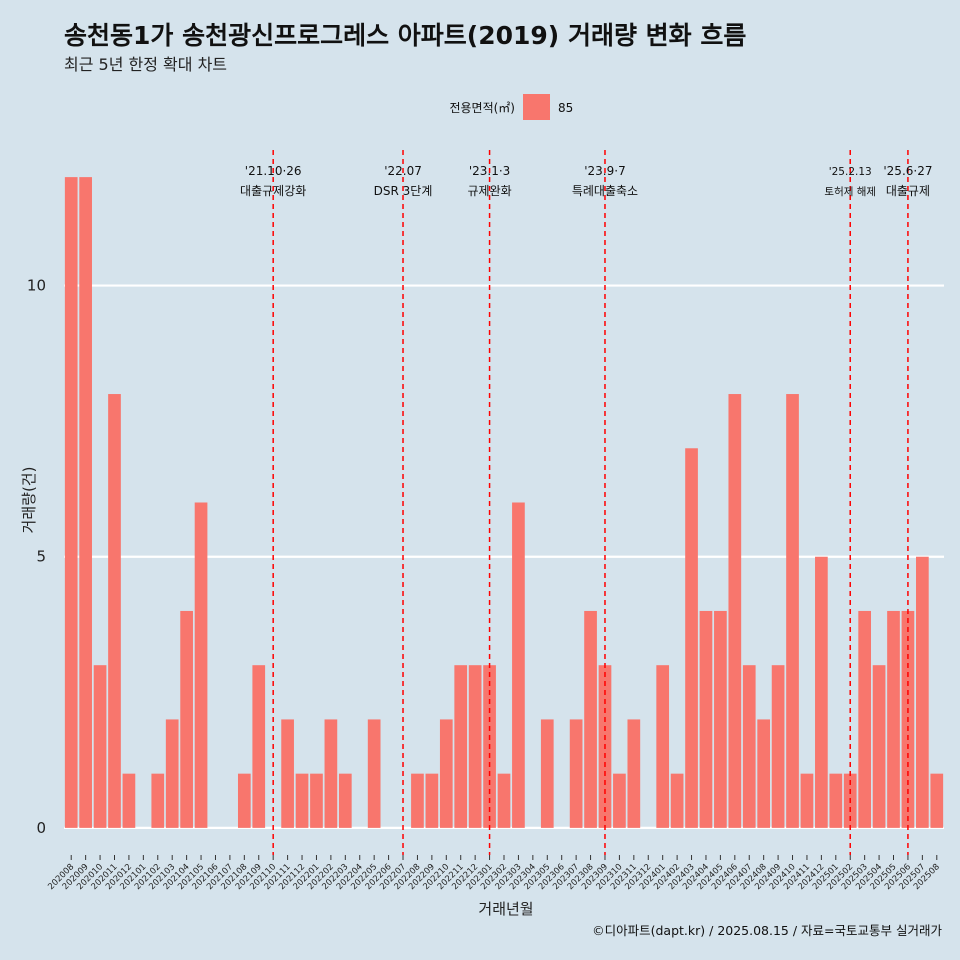  What do you see at coordinates (29, 500) in the screenshot?
I see `y-axis-title: 거래량(건)` at bounding box center [29, 500].